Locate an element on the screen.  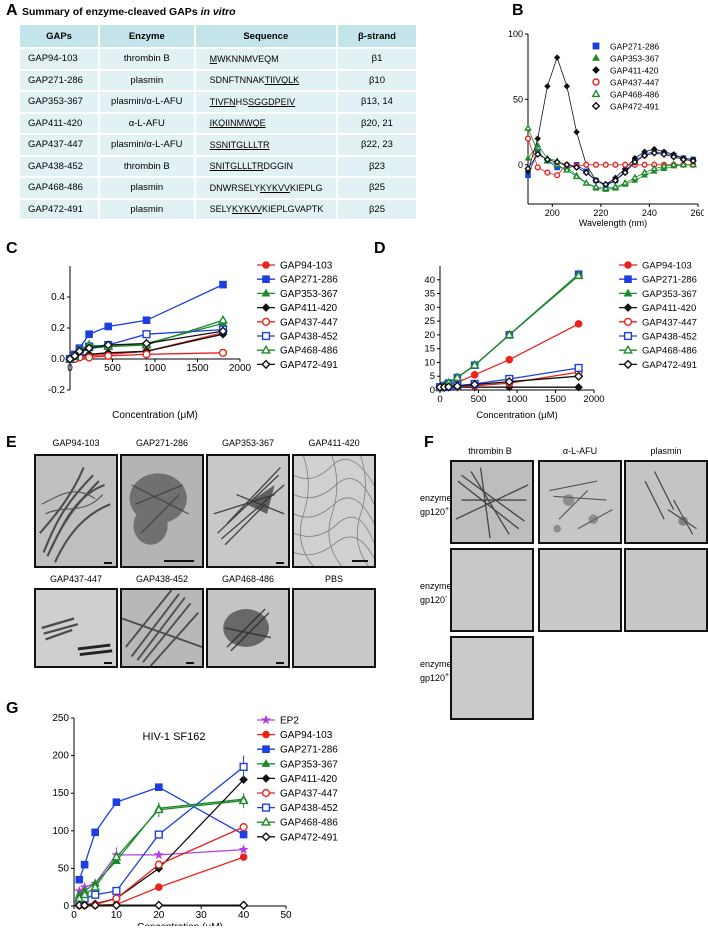
y-tick-label: 0 is located at coordinates (520, 165).